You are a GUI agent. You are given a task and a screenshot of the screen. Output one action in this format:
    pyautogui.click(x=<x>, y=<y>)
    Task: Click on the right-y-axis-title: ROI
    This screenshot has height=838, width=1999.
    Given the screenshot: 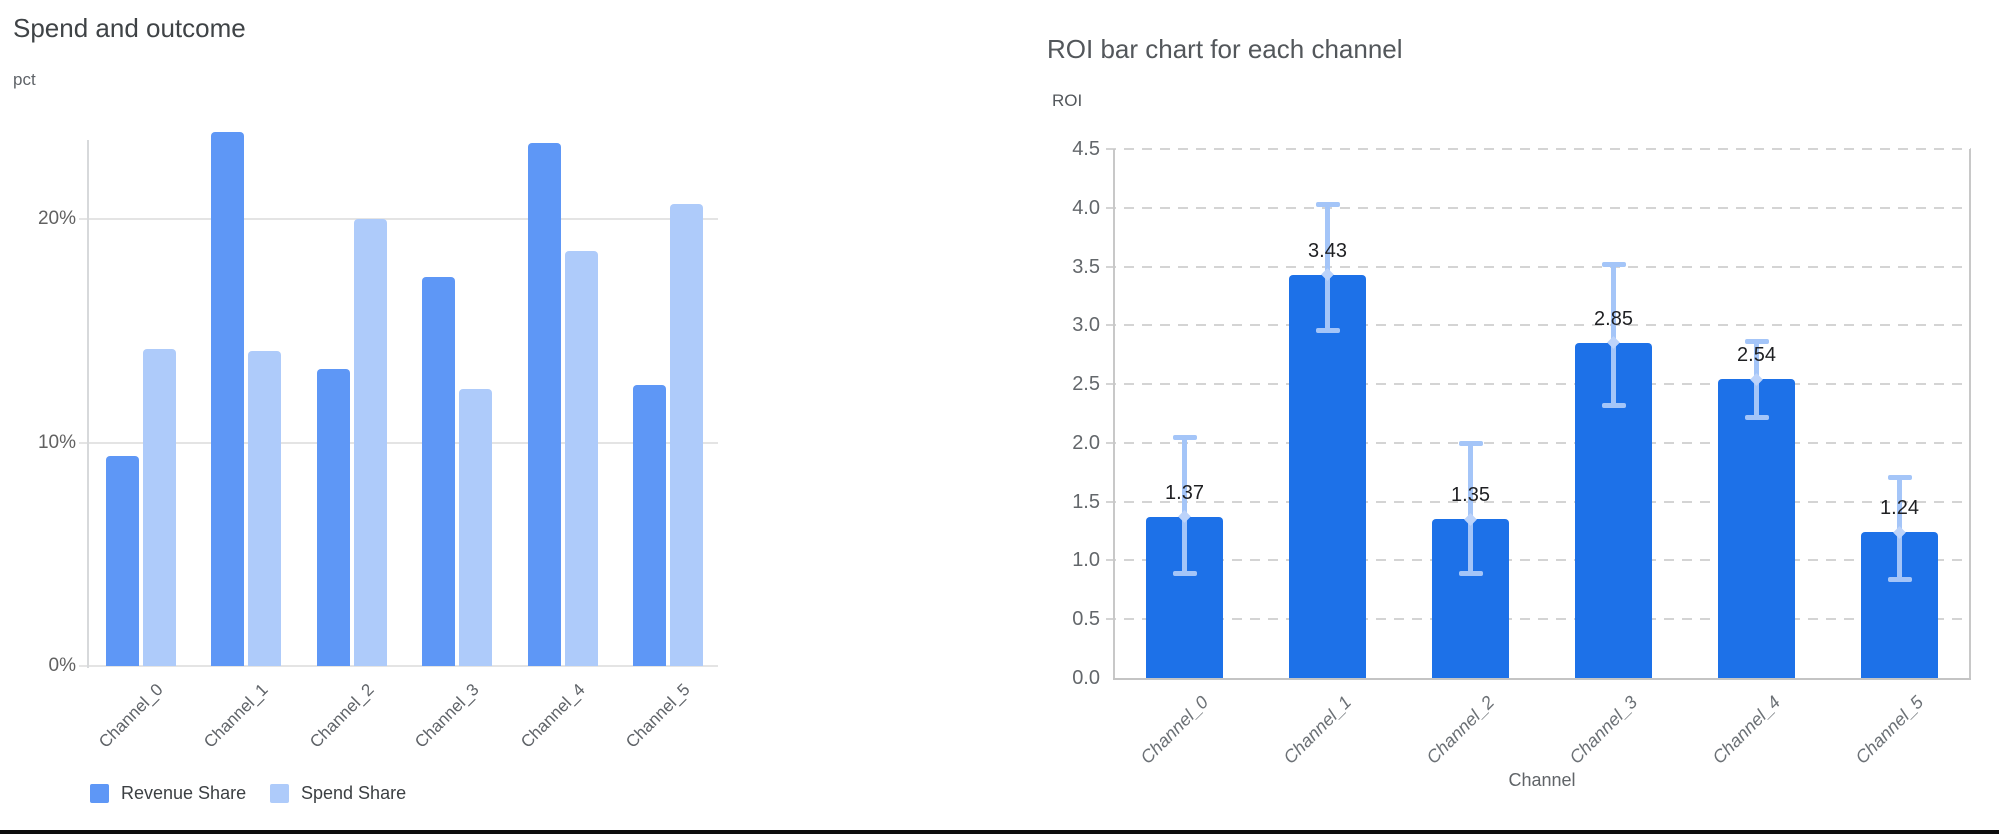 What is the action you would take?
    pyautogui.click(x=1067, y=100)
    